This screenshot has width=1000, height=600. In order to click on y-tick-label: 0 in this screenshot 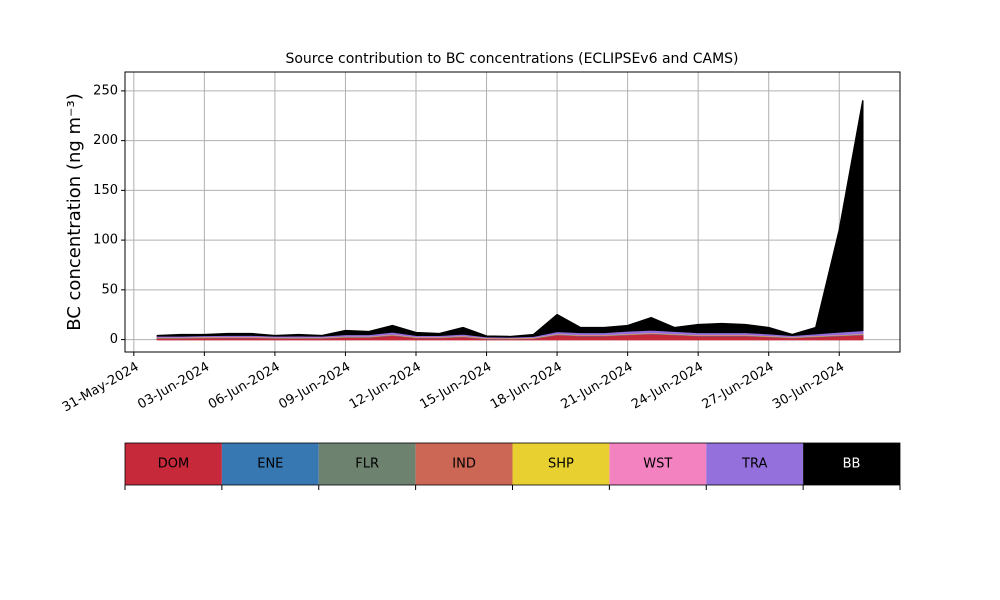, I will do `click(114, 339)`.